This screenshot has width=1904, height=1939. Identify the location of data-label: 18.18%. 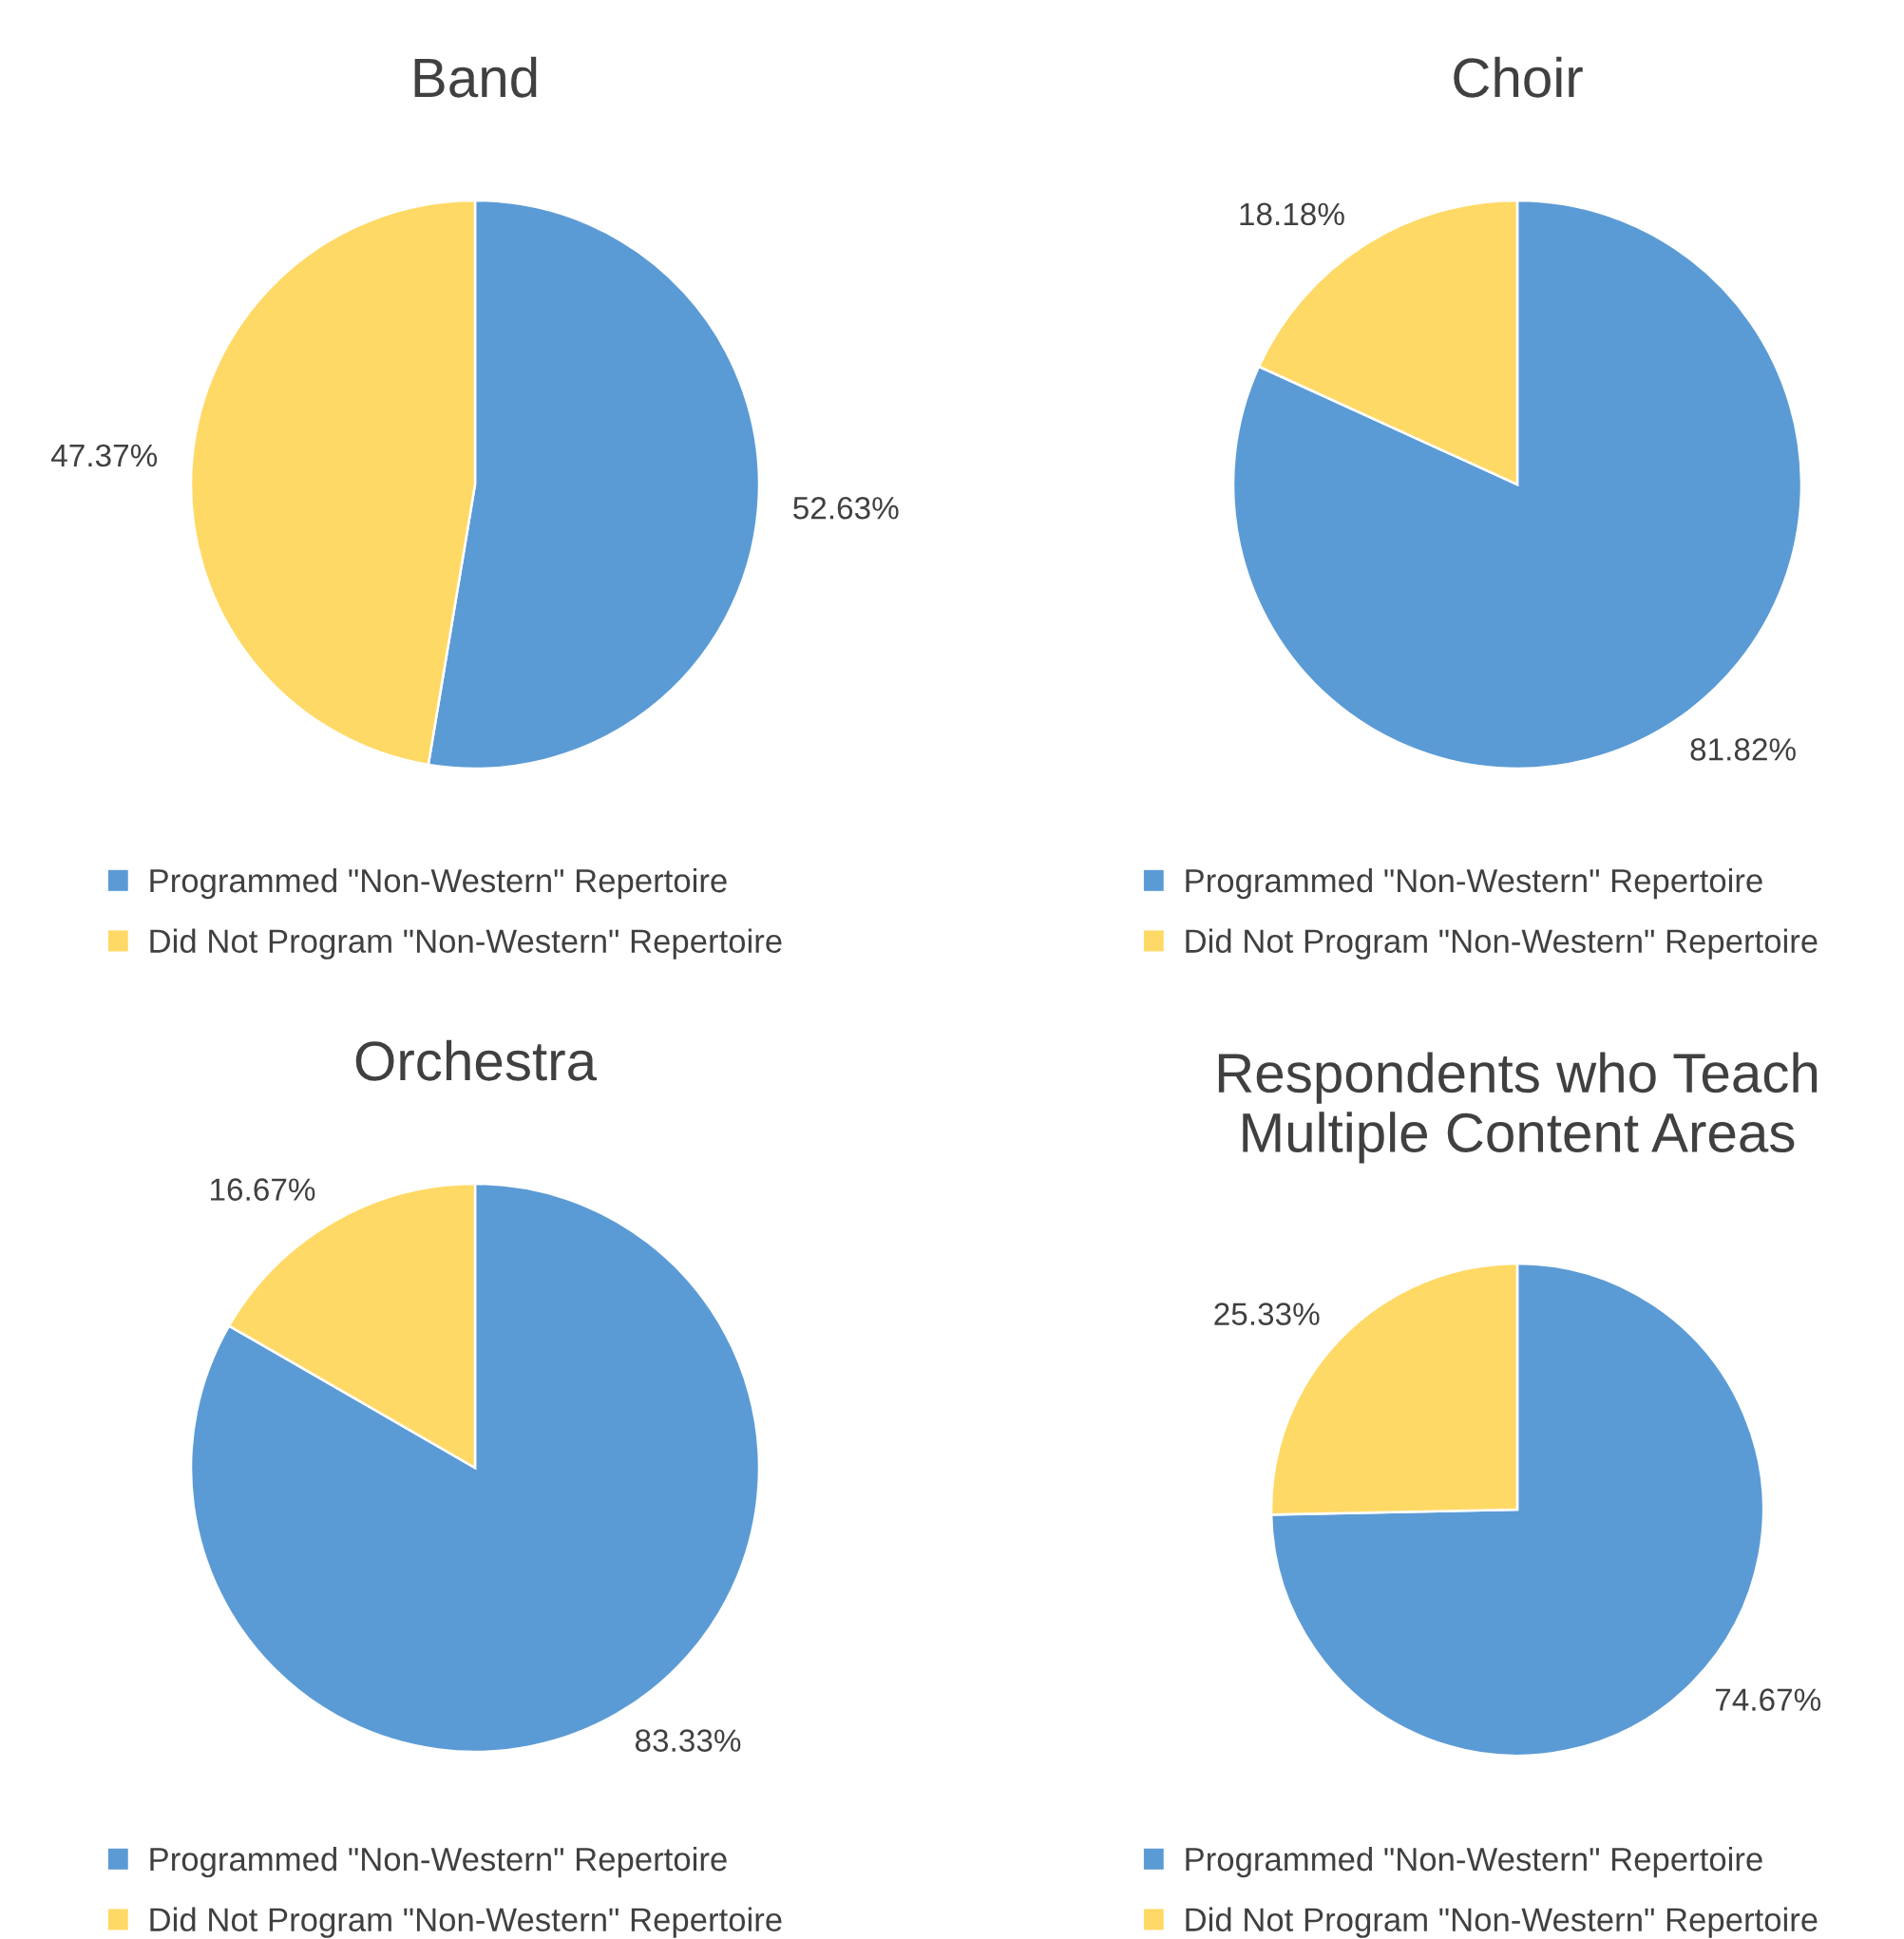
(1292, 214).